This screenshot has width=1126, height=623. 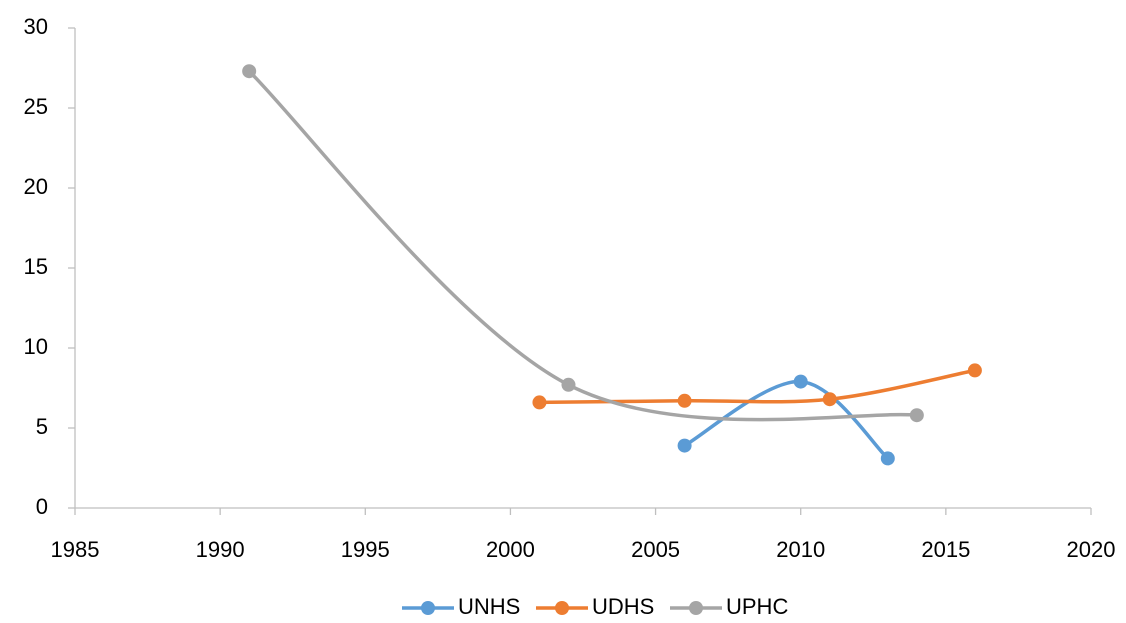 What do you see at coordinates (945, 549) in the screenshot?
I see `x-tick-label: 2015` at bounding box center [945, 549].